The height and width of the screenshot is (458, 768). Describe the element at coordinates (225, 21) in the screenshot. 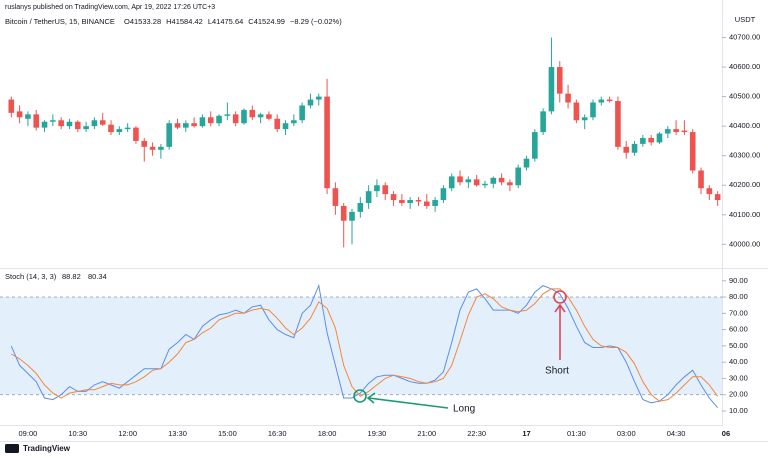

I see `ohlc-value: L41475.64` at that location.